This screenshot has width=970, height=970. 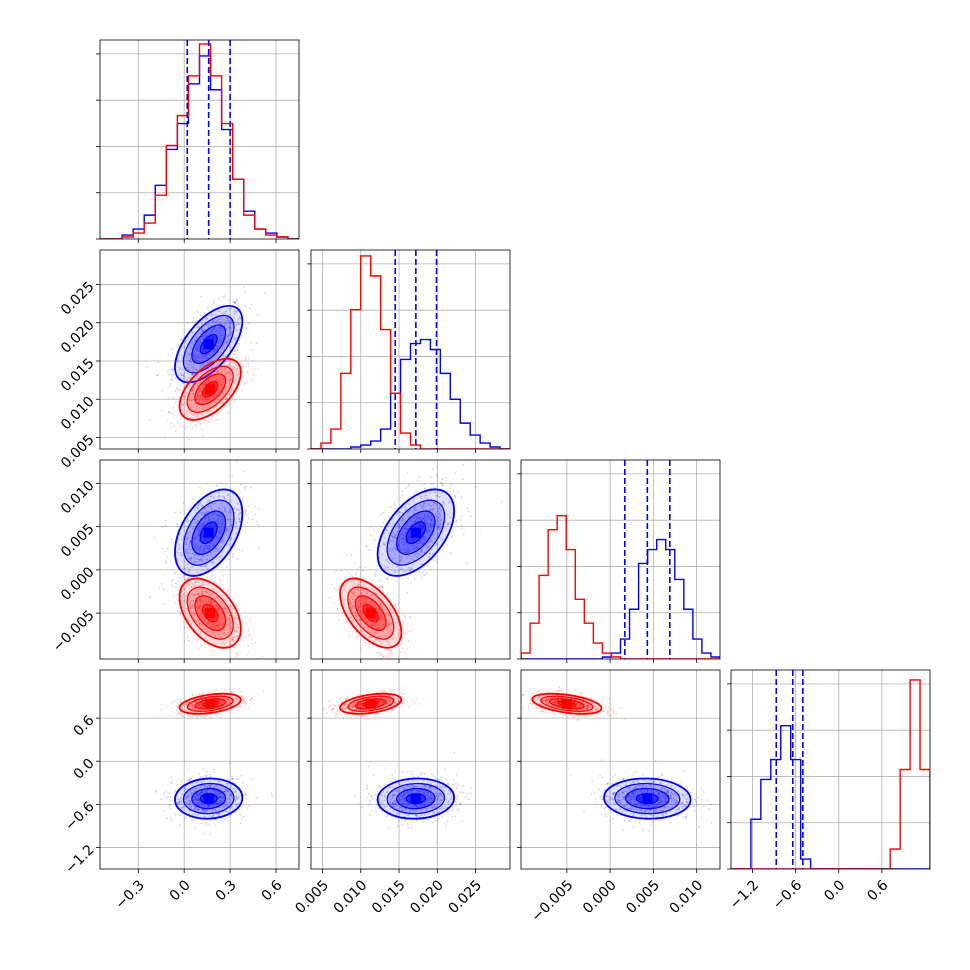 I want to click on panel-content, so click(x=206, y=560).